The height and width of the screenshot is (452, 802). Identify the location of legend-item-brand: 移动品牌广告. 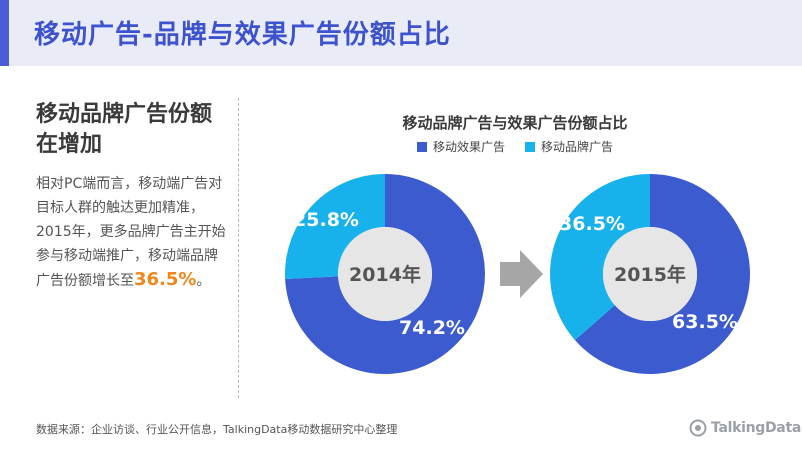
(569, 146).